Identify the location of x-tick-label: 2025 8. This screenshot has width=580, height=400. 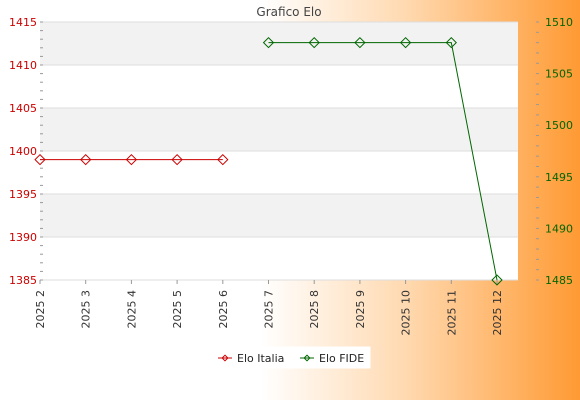
(314, 309).